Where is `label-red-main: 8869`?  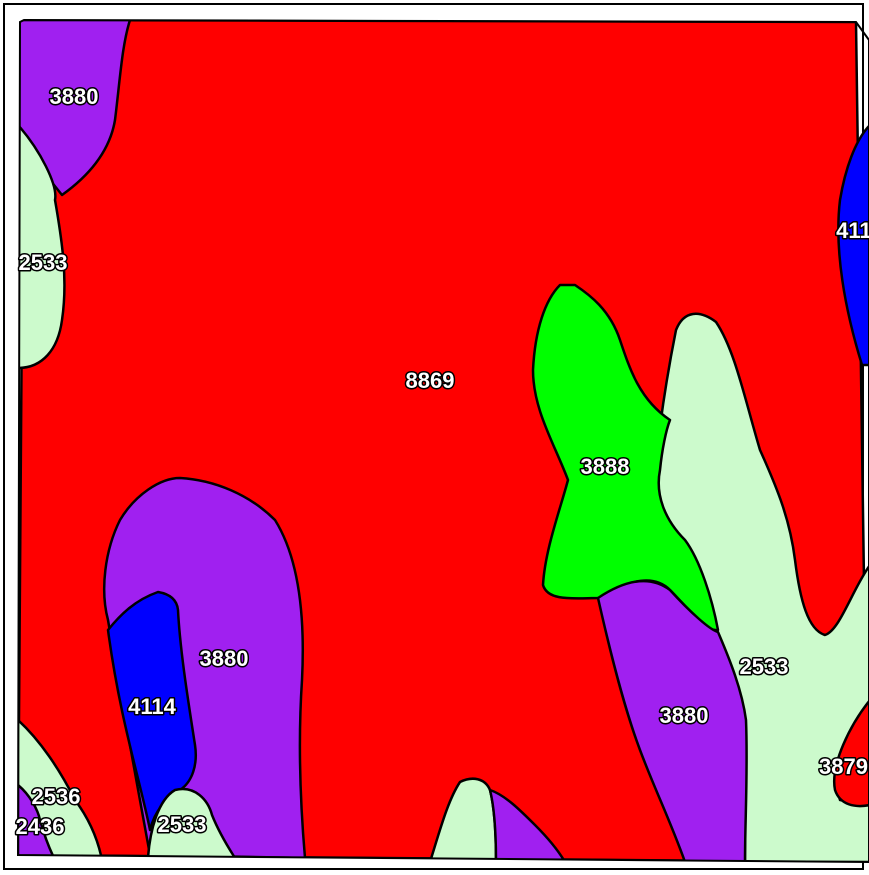 label-red-main: 8869 is located at coordinates (430, 380).